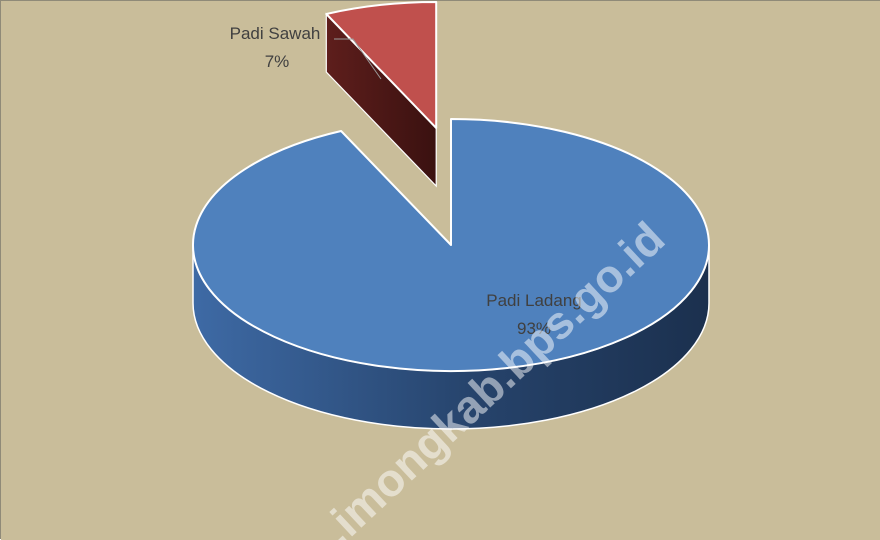  I want to click on slice-padi-sawah, so click(381, 65).